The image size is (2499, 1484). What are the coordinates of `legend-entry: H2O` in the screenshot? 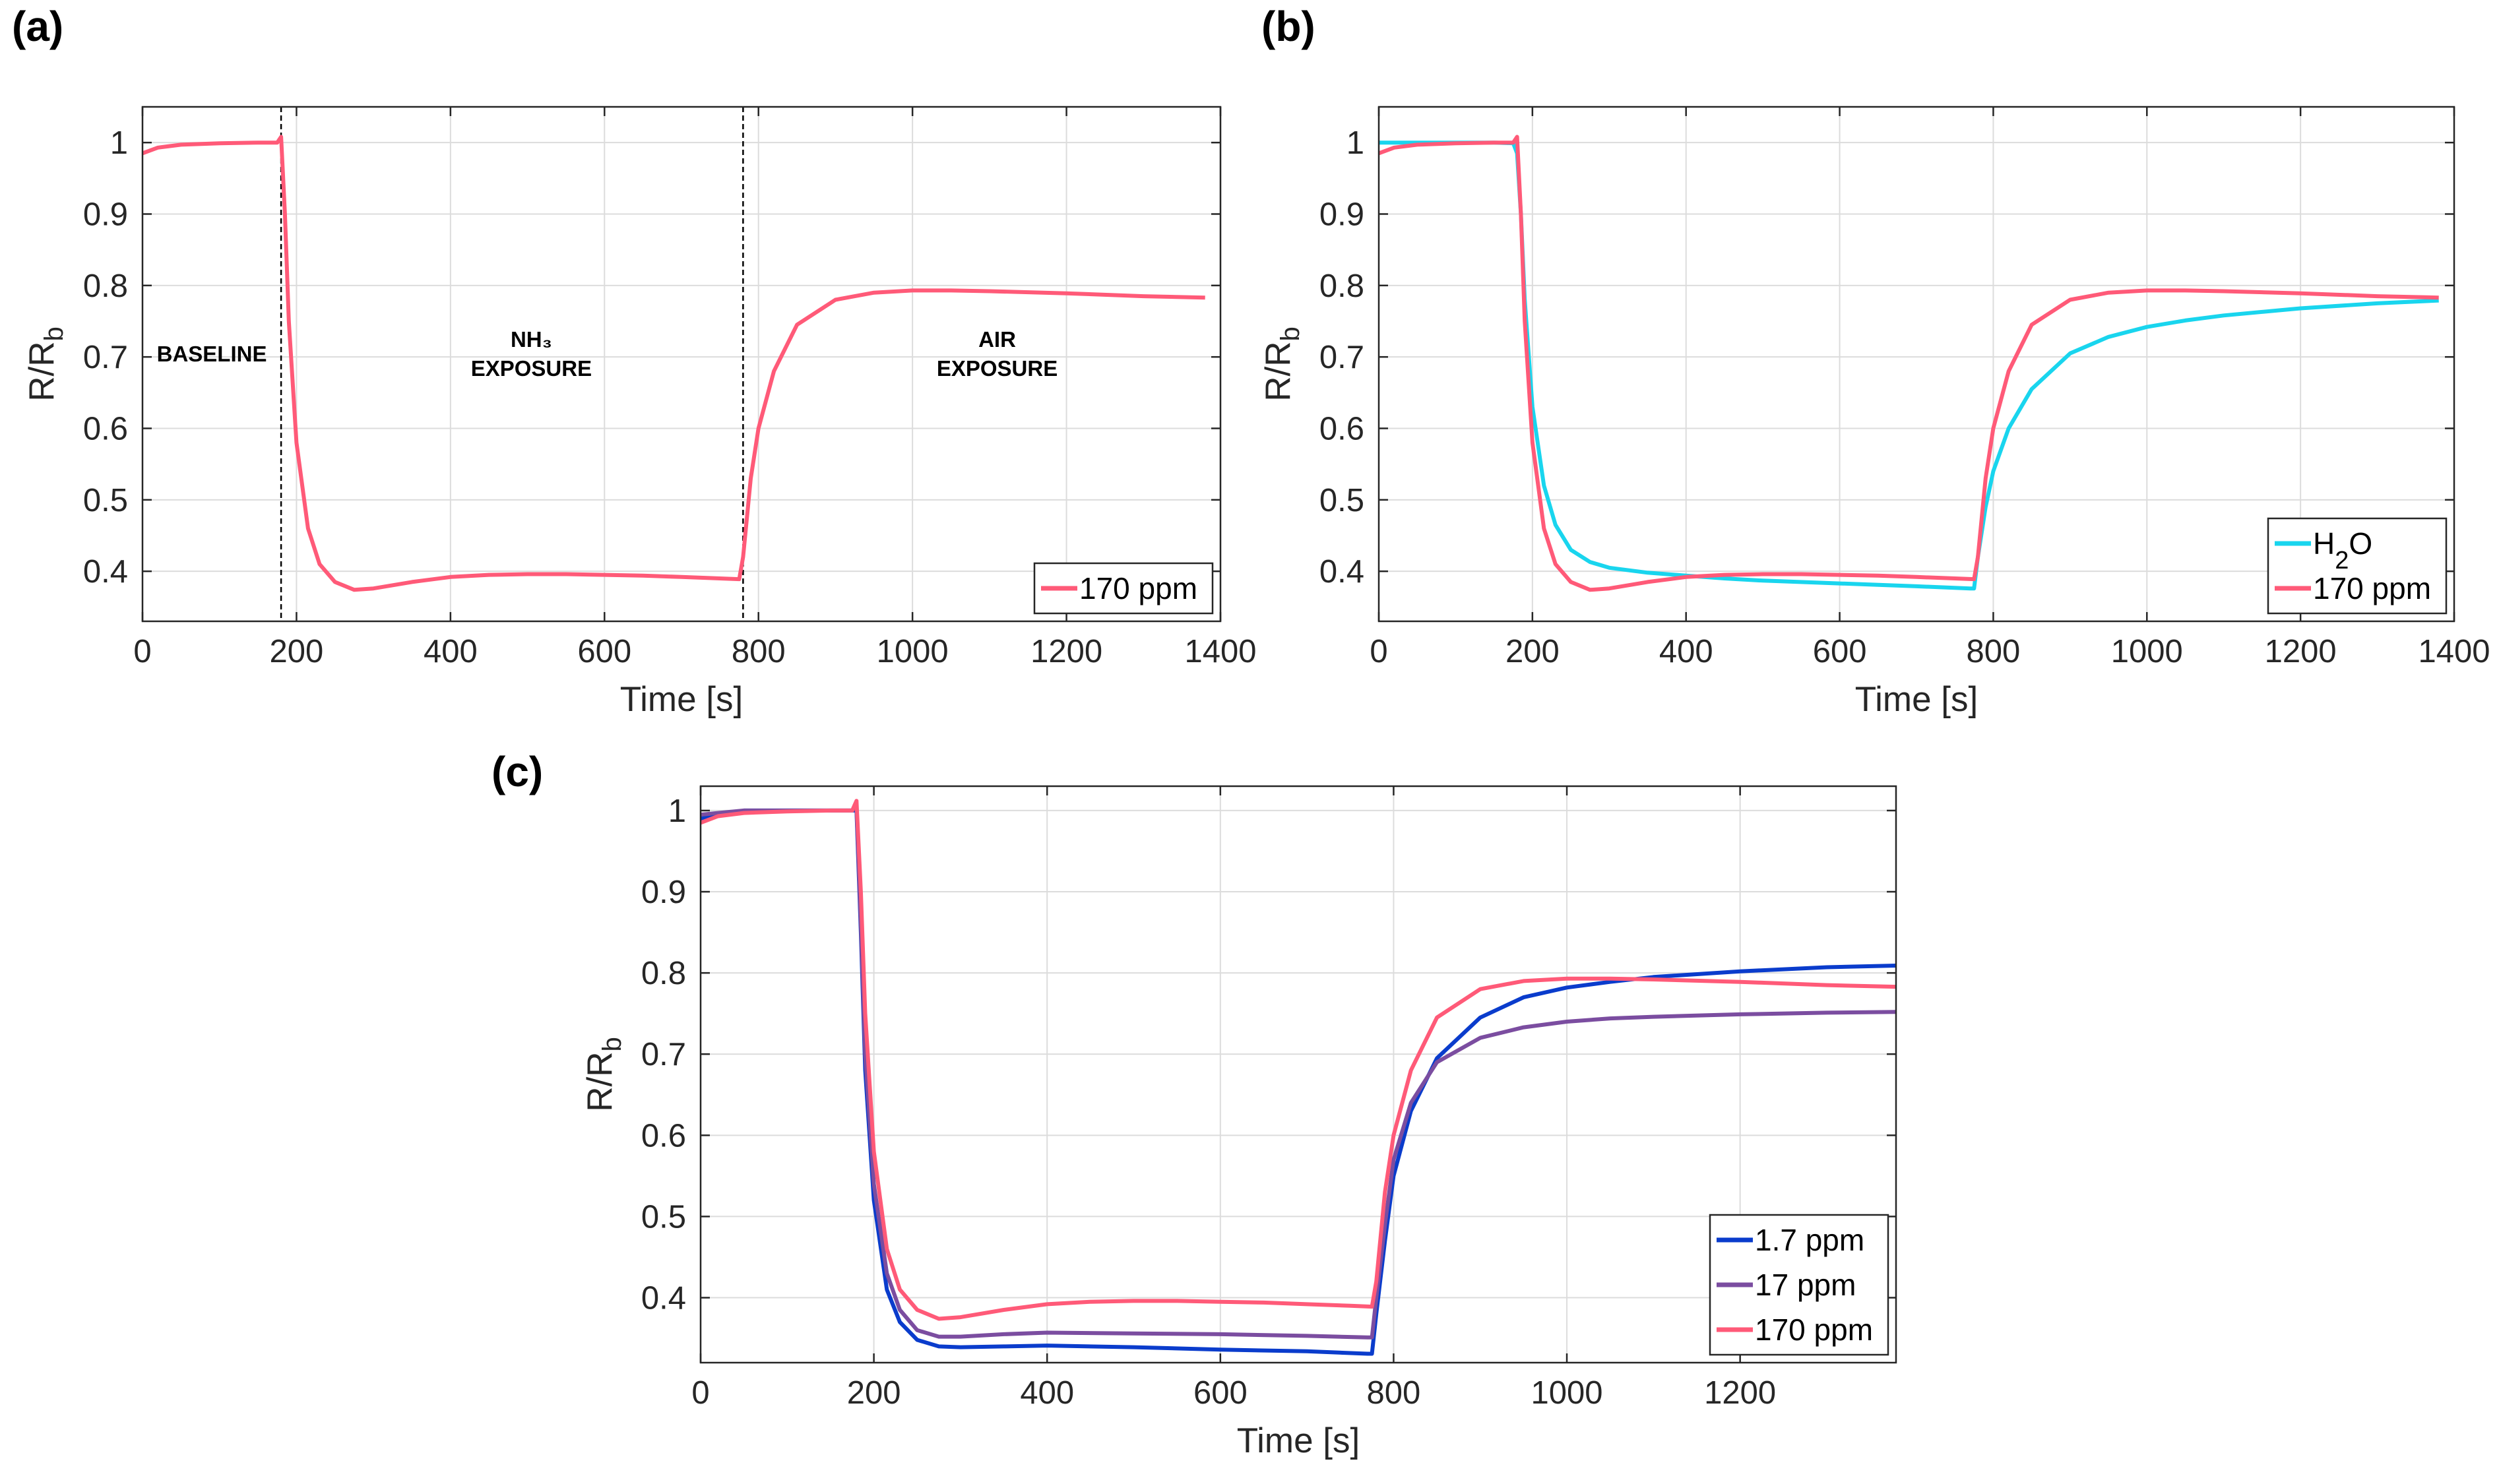 It's located at (2342, 550).